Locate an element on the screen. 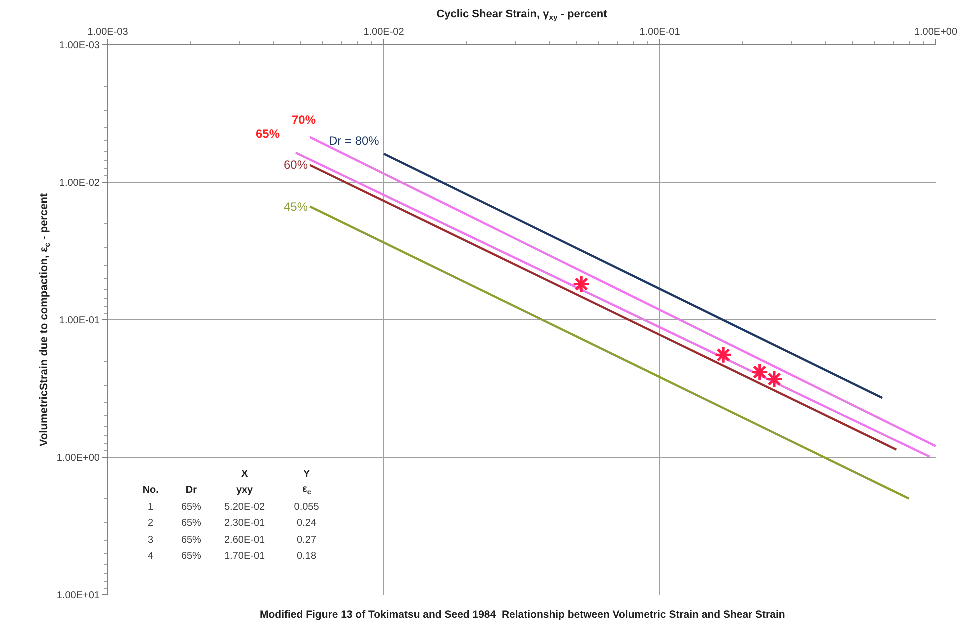 Image resolution: width=969 pixels, height=629 pixels. series-label: 70% is located at coordinates (304, 120).